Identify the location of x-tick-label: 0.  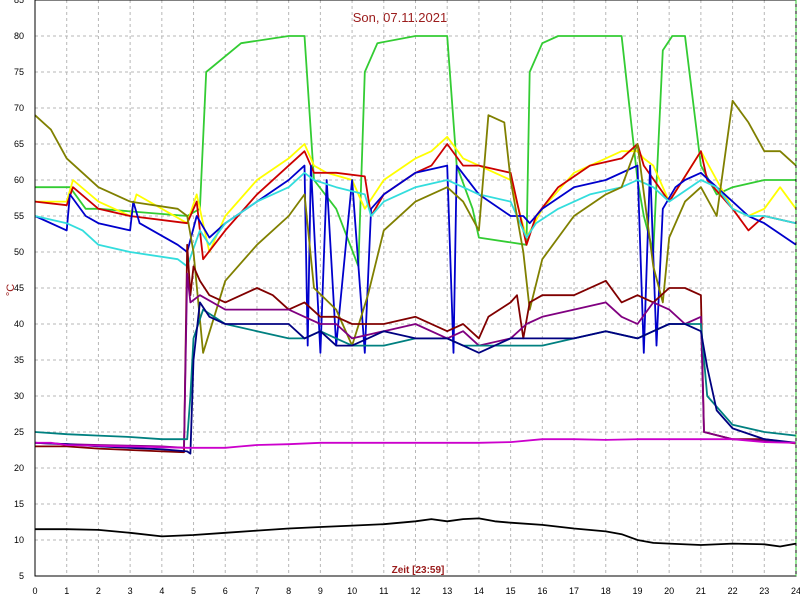
(34, 591).